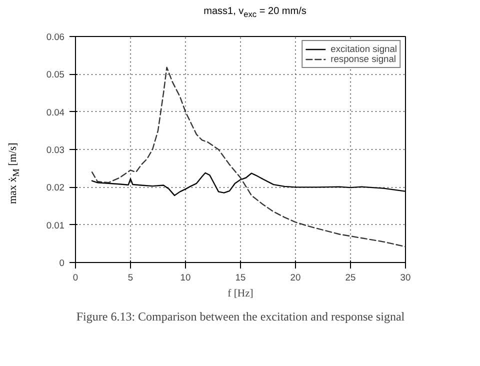 The width and height of the screenshot is (480, 366). Describe the element at coordinates (363, 49) in the screenshot. I see `legend-label: excitation signal` at that location.